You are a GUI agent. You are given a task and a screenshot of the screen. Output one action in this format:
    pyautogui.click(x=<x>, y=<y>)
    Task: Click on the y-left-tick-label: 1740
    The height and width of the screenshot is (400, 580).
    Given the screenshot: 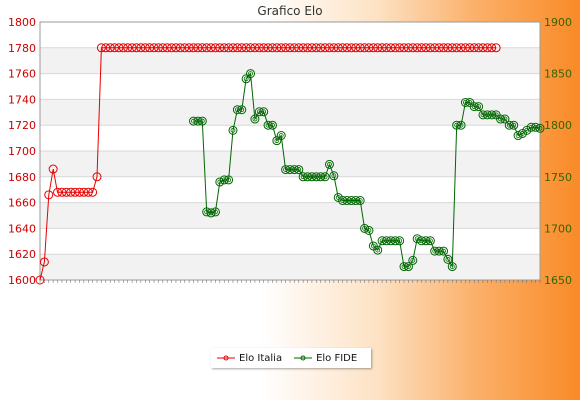 What is the action you would take?
    pyautogui.click(x=22, y=99)
    